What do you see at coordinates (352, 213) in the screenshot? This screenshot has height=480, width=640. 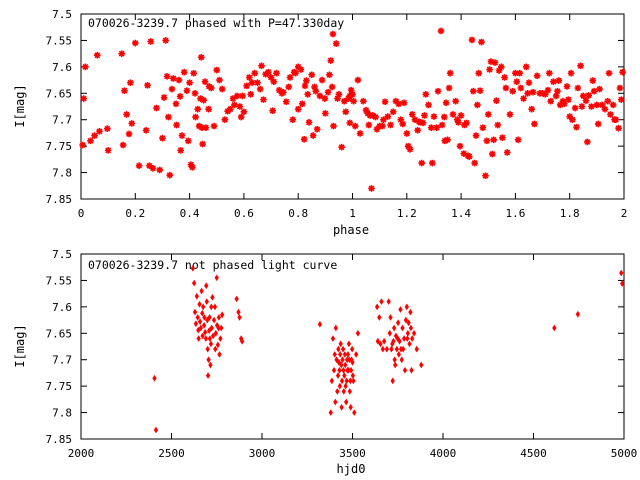 I see `phased-x-tick-label: 1` at bounding box center [352, 213].